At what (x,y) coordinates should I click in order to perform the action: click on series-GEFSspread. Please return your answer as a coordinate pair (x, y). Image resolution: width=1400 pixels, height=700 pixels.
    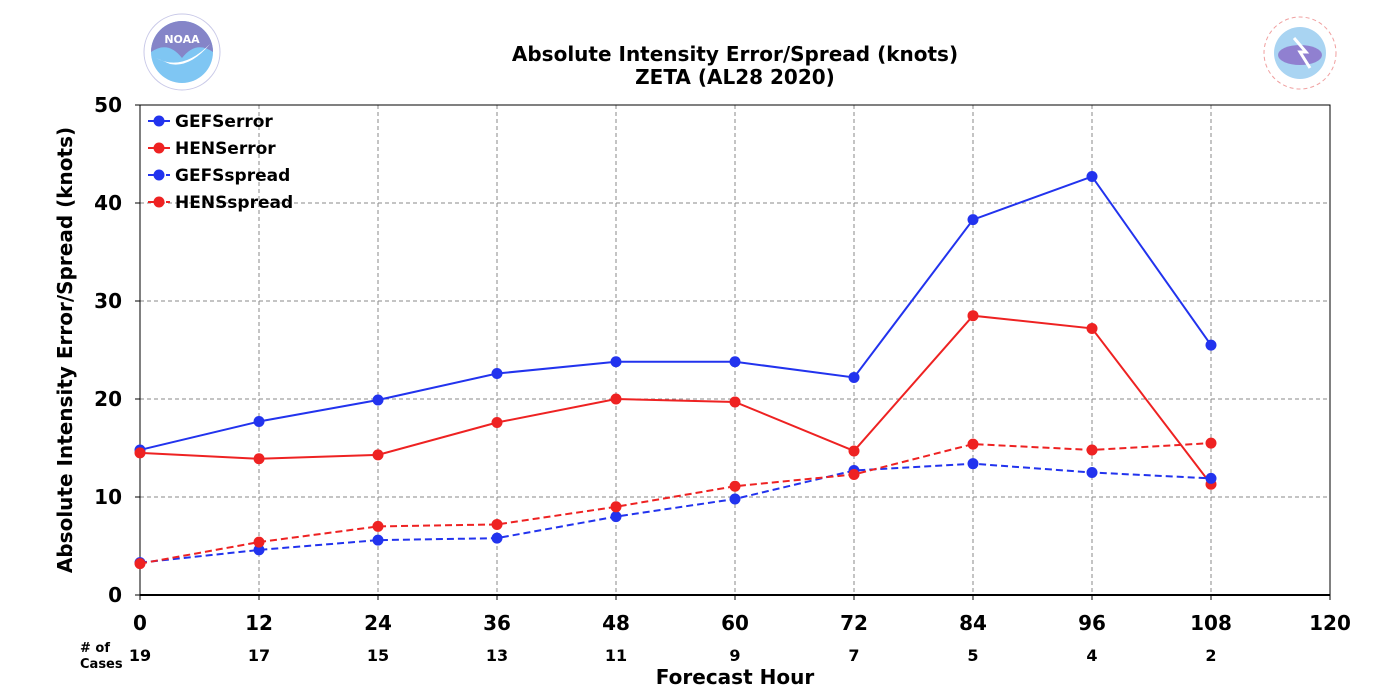
    Looking at the image, I should click on (675, 513).